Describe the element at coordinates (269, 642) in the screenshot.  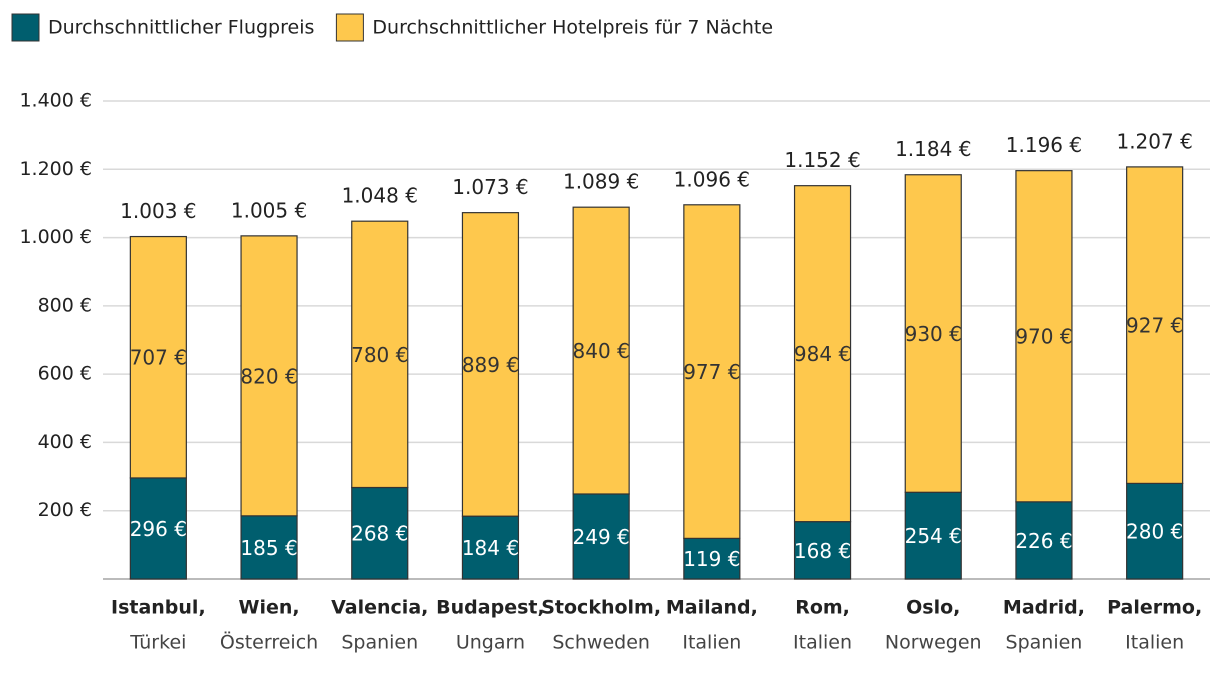
I see `x-tick-sublabel: Österreich` at that location.